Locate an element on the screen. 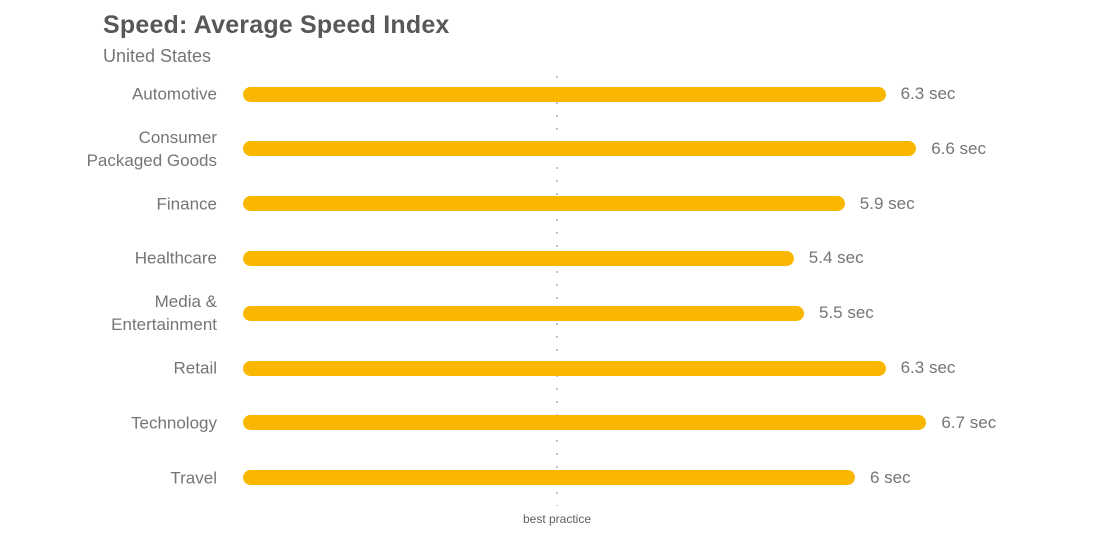 Image resolution: width=1100 pixels, height=538 pixels. chart-title: Speed: Average Speed Index is located at coordinates (276, 25).